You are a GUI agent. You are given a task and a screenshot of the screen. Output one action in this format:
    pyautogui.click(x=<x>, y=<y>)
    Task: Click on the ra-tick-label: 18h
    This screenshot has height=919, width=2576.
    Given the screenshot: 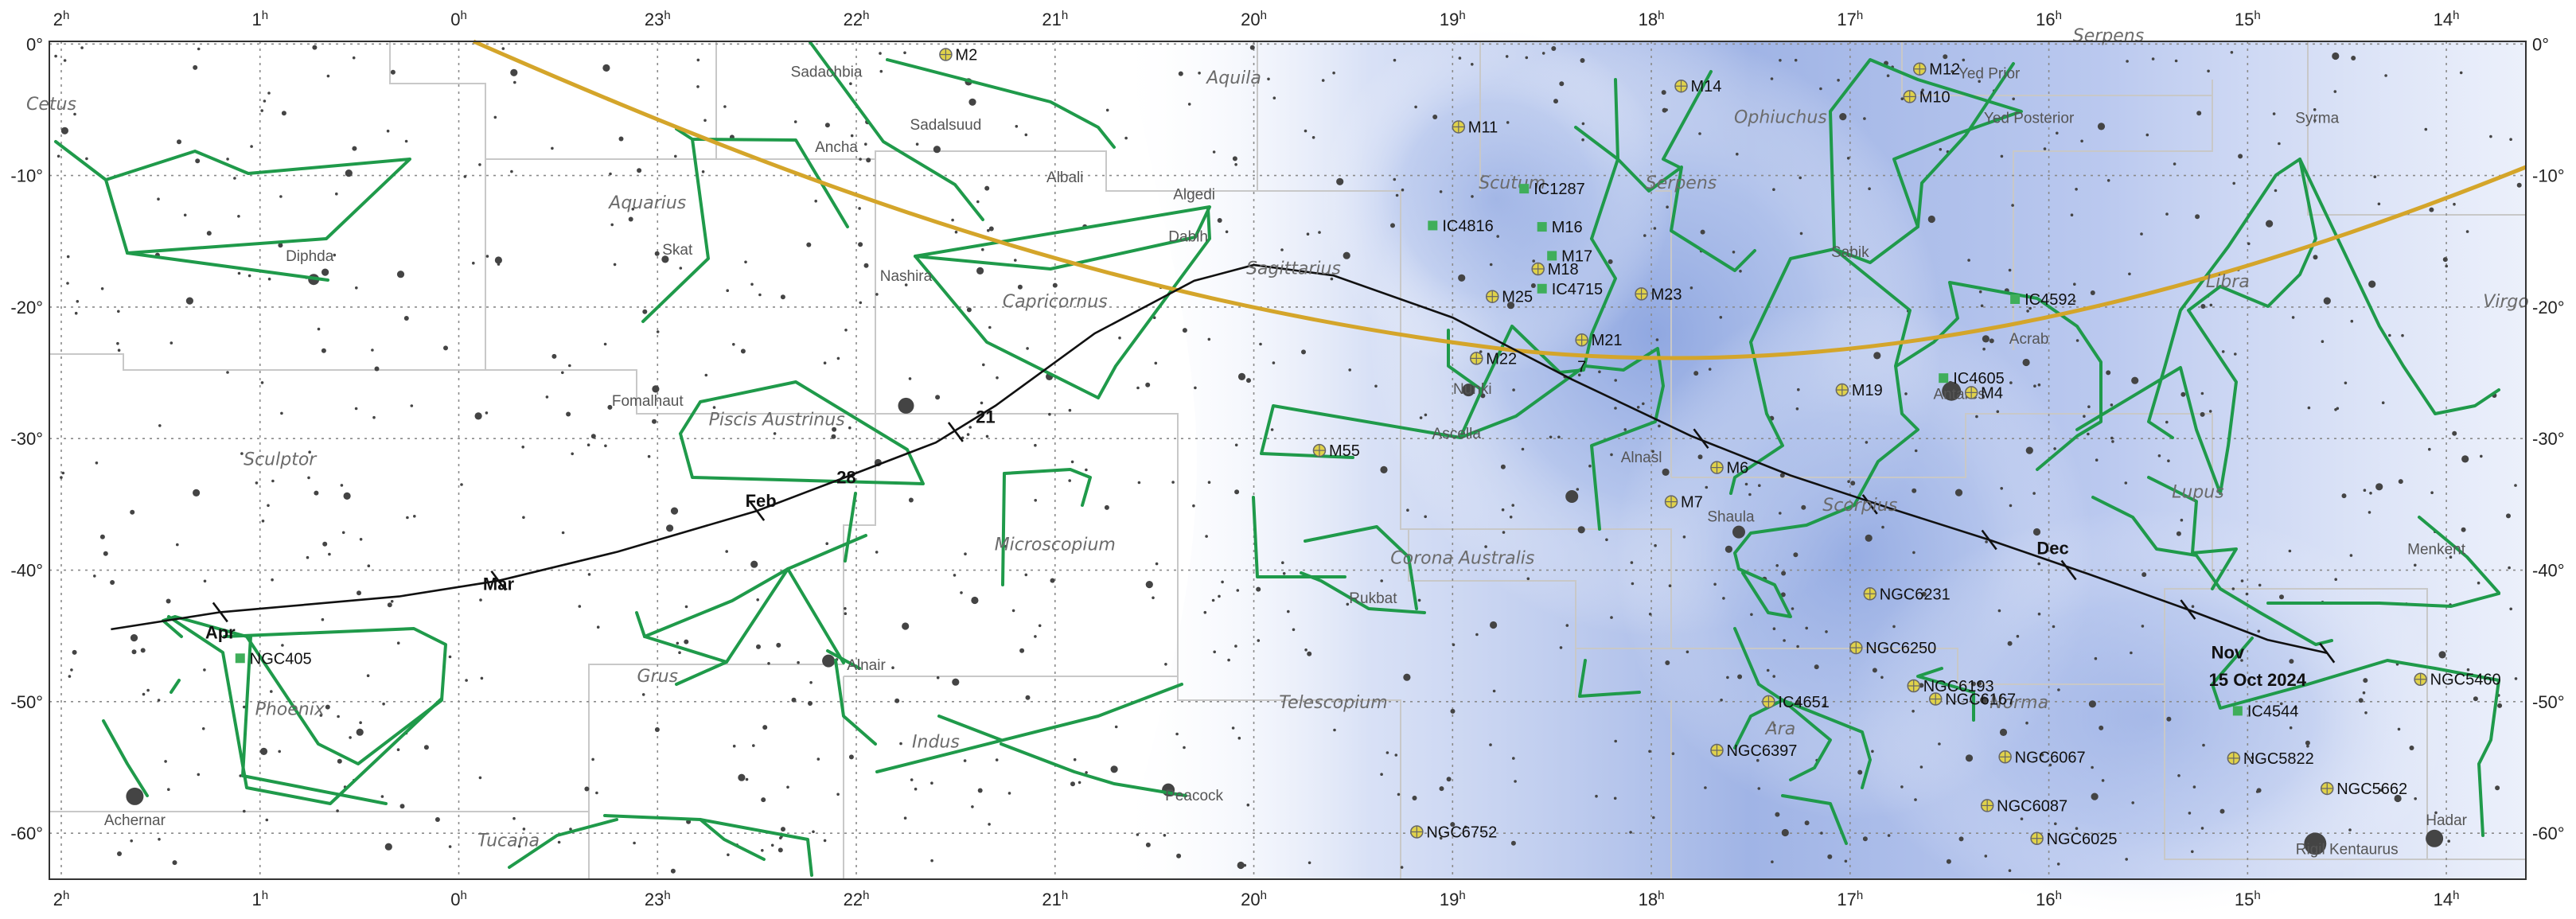 What is the action you would take?
    pyautogui.click(x=1652, y=19)
    